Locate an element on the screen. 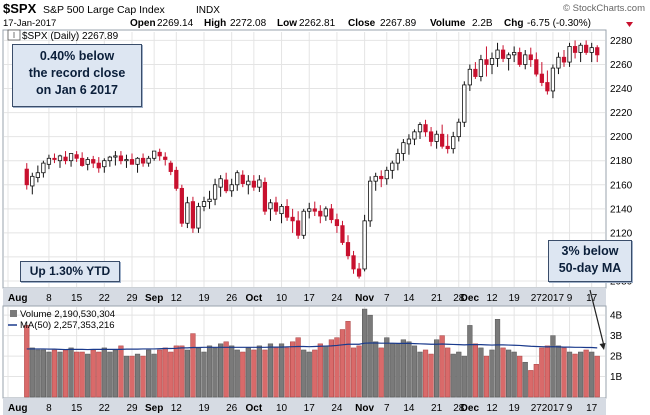 Image resolution: width=650 pixels, height=415 pixels. ma-callout: 3% below 50-day MA is located at coordinates (590, 261).